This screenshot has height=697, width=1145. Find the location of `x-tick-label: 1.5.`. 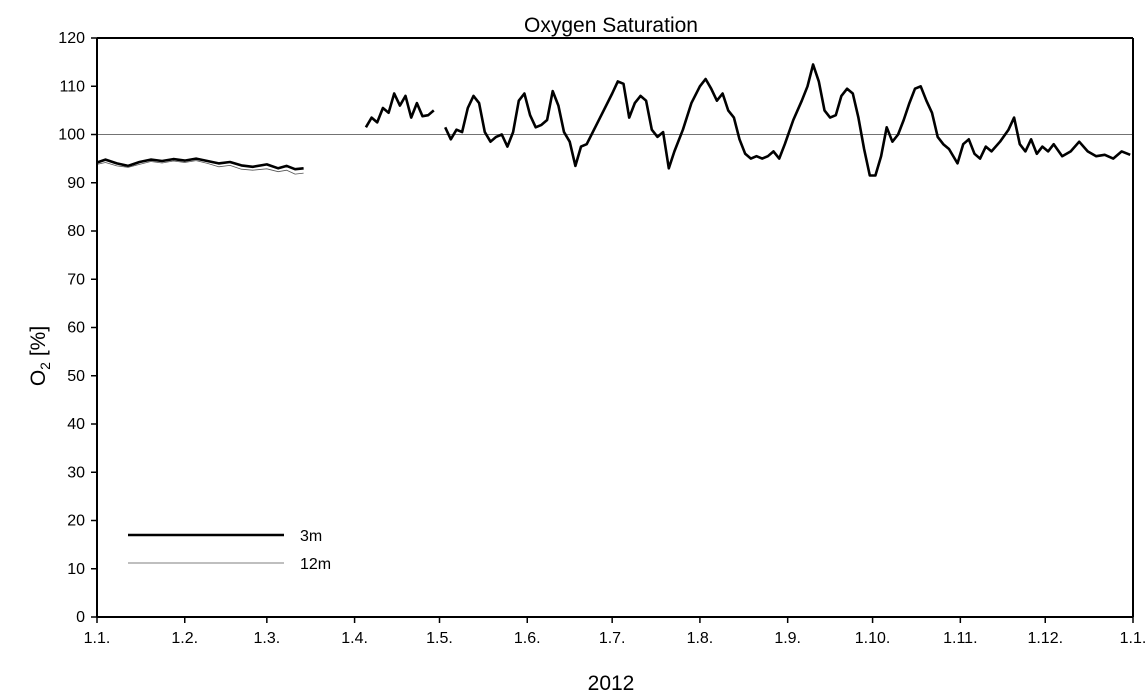

x-tick-label: 1.5. is located at coordinates (439, 638).